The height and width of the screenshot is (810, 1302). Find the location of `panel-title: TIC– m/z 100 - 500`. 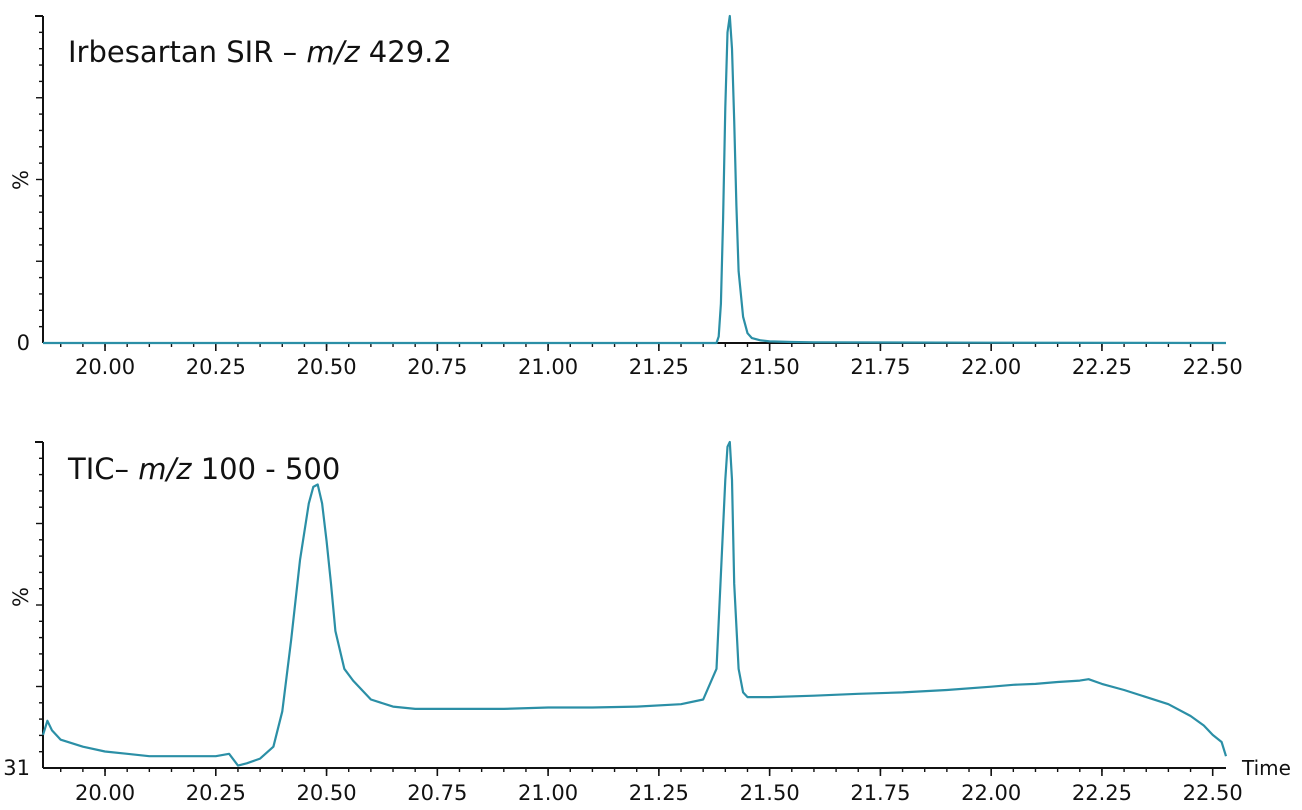

panel-title: TIC– m/z 100 - 500 is located at coordinates (203, 469).